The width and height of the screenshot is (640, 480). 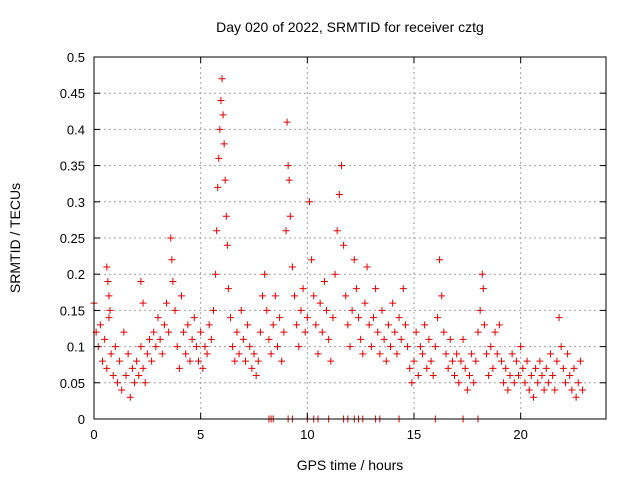 What do you see at coordinates (76, 347) in the screenshot?
I see `y-tick-label: 0.1` at bounding box center [76, 347].